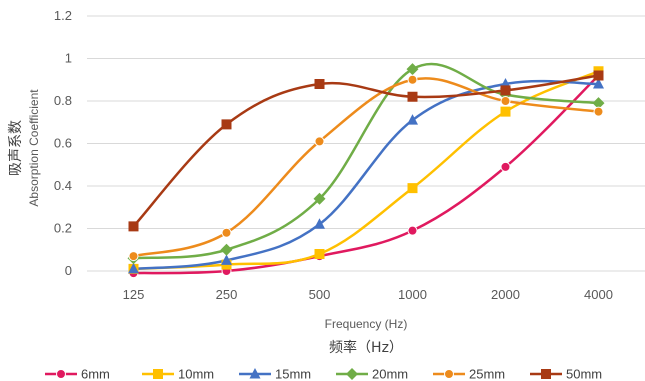 This screenshot has height=381, width=645. I want to click on legend-label: 6mm, so click(95, 374).